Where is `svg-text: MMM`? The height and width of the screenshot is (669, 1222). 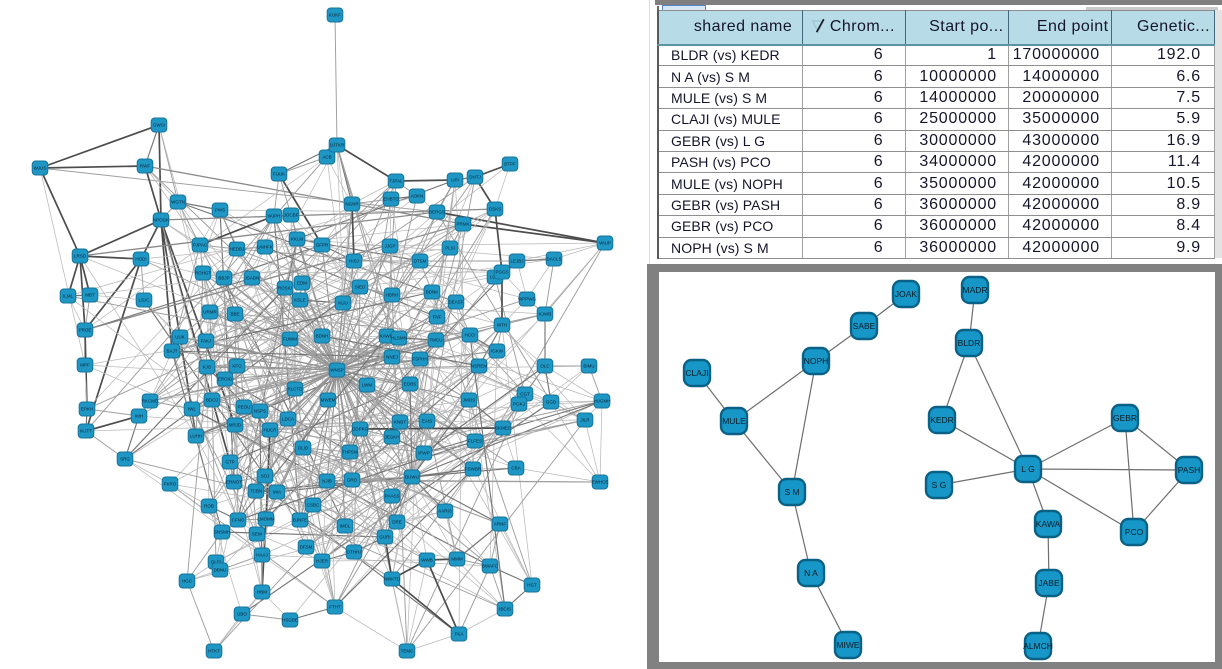
svg-text: MMM is located at coordinates (456, 559).